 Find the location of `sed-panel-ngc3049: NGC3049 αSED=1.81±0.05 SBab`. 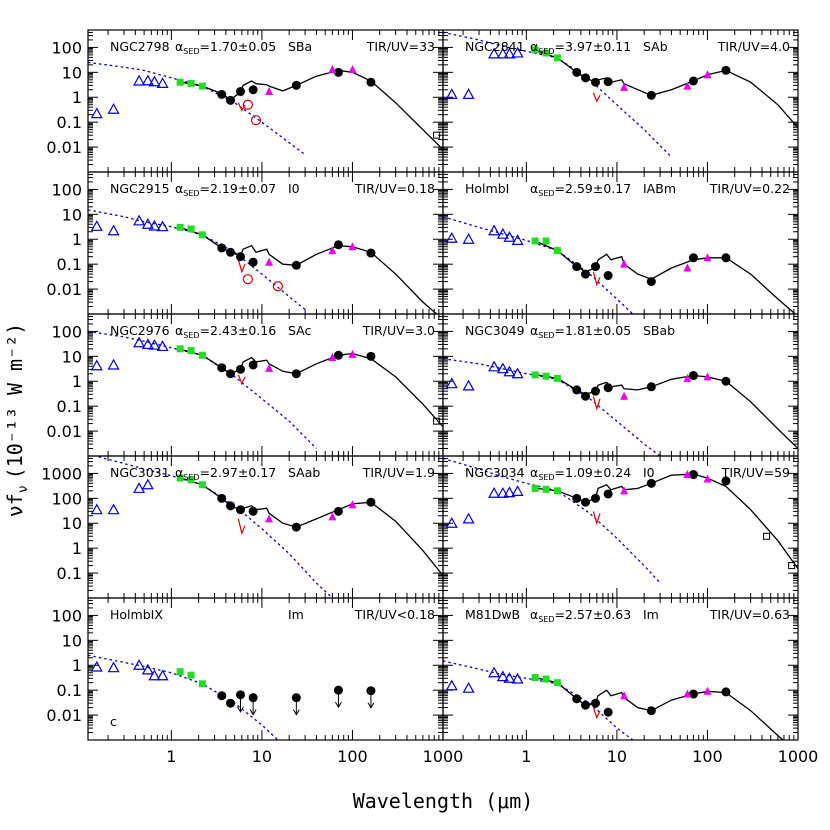

sed-panel-ngc3049: NGC3049 αSED=1.81±0.05 SBab is located at coordinates (620, 385).